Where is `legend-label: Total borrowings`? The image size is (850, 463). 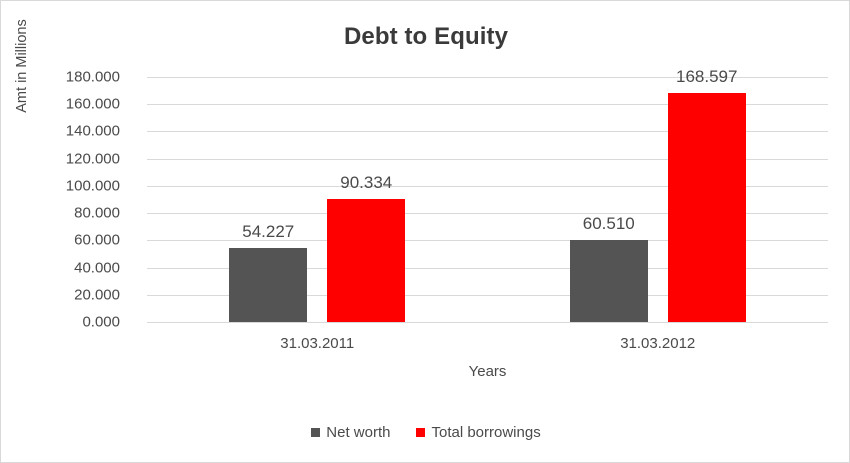 legend-label: Total borrowings is located at coordinates (486, 432).